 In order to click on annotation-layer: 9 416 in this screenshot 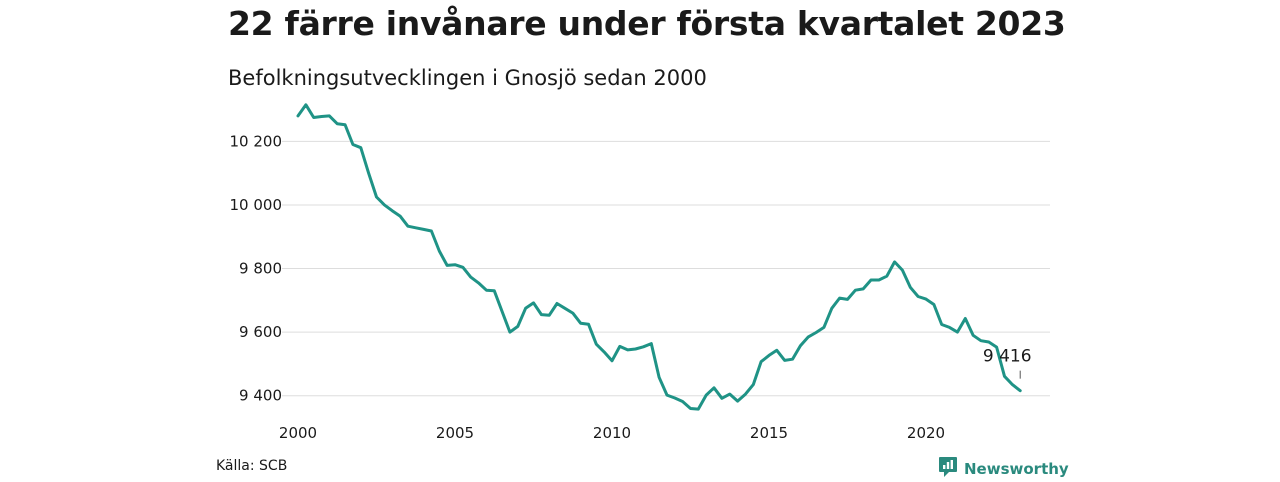, I will do `click(1007, 363)`.